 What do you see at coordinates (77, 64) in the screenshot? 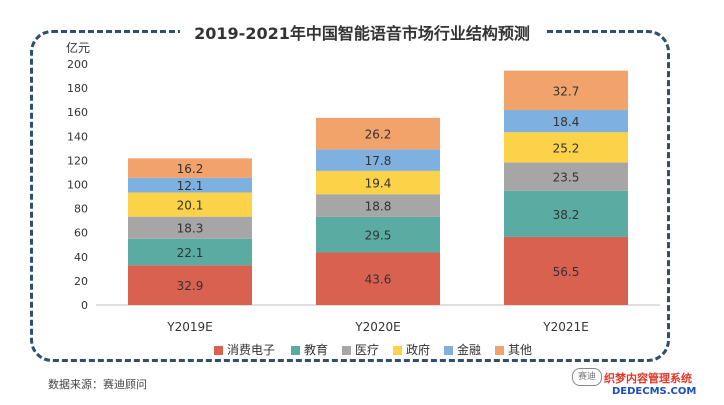
I see `y-tick-label: 200` at bounding box center [77, 64].